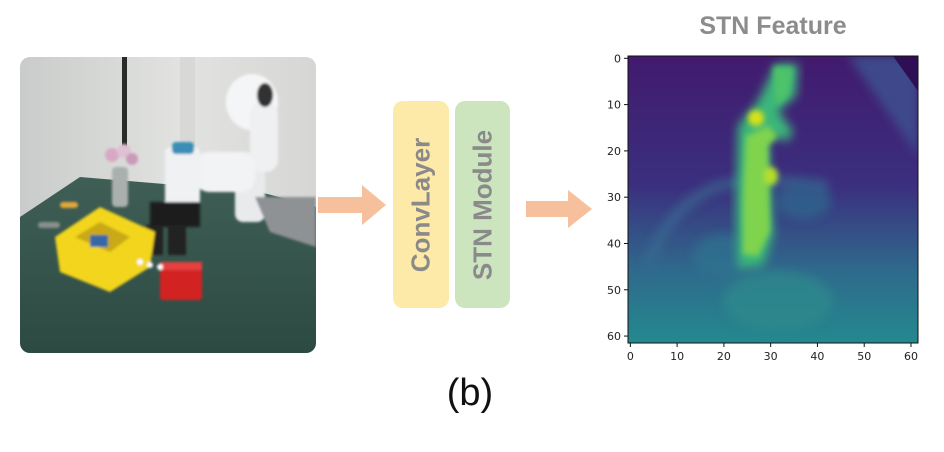 The image size is (944, 452). I want to click on x-axis-ticks: 0 10 20 30 40 50 60, so click(772, 353).